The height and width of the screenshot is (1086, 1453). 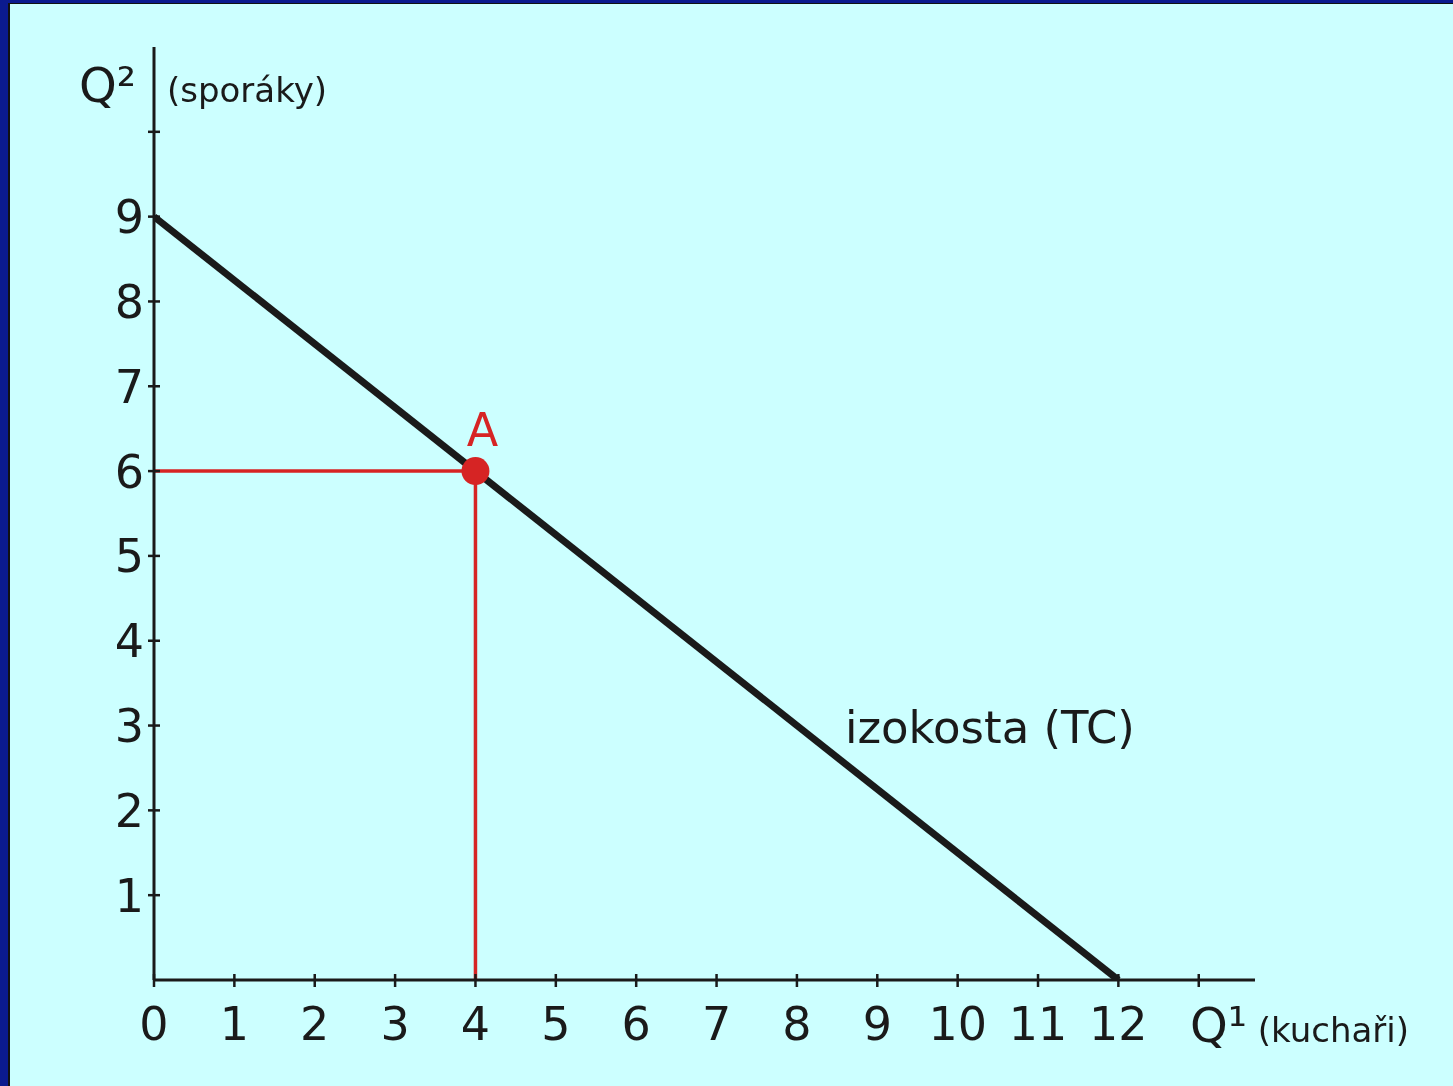 I want to click on x-tick-label: 10, so click(x=957, y=1024).